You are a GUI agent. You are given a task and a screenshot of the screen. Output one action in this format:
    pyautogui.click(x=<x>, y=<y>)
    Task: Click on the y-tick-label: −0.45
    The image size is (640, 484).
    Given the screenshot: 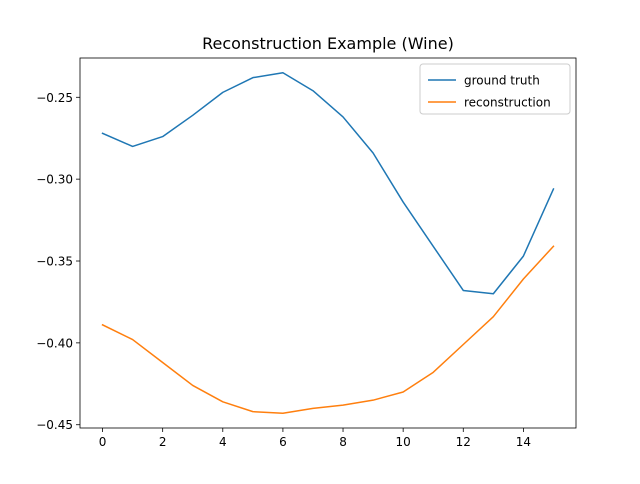 What is the action you would take?
    pyautogui.click(x=54, y=425)
    